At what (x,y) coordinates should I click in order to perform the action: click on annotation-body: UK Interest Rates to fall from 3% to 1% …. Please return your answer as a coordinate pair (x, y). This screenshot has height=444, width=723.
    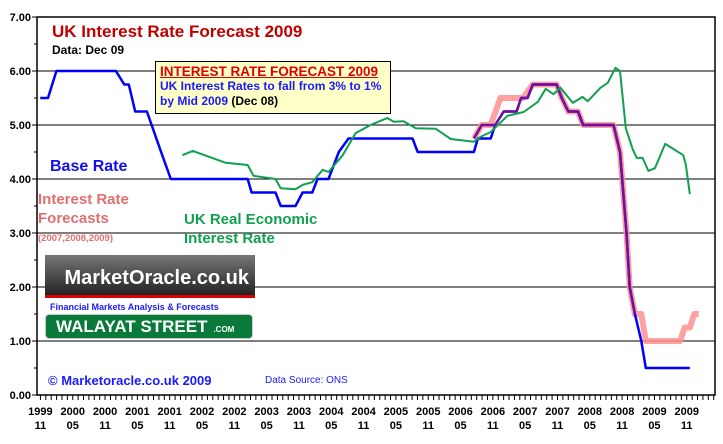
    Looking at the image, I should click on (271, 93).